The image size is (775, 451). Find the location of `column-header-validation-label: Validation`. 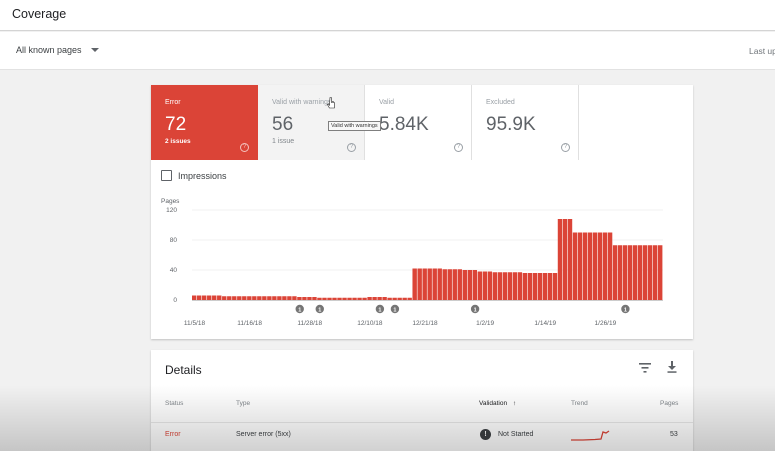

column-header-validation-label: Validation is located at coordinates (493, 403).